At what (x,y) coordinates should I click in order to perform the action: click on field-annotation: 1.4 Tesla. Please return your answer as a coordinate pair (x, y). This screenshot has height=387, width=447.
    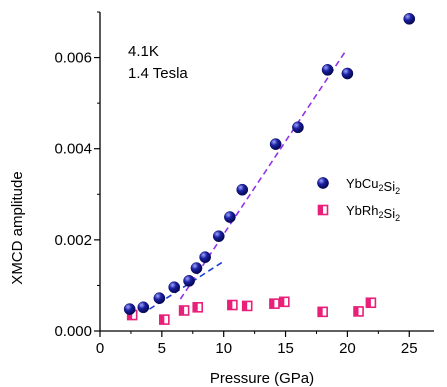
    Looking at the image, I should click on (158, 73).